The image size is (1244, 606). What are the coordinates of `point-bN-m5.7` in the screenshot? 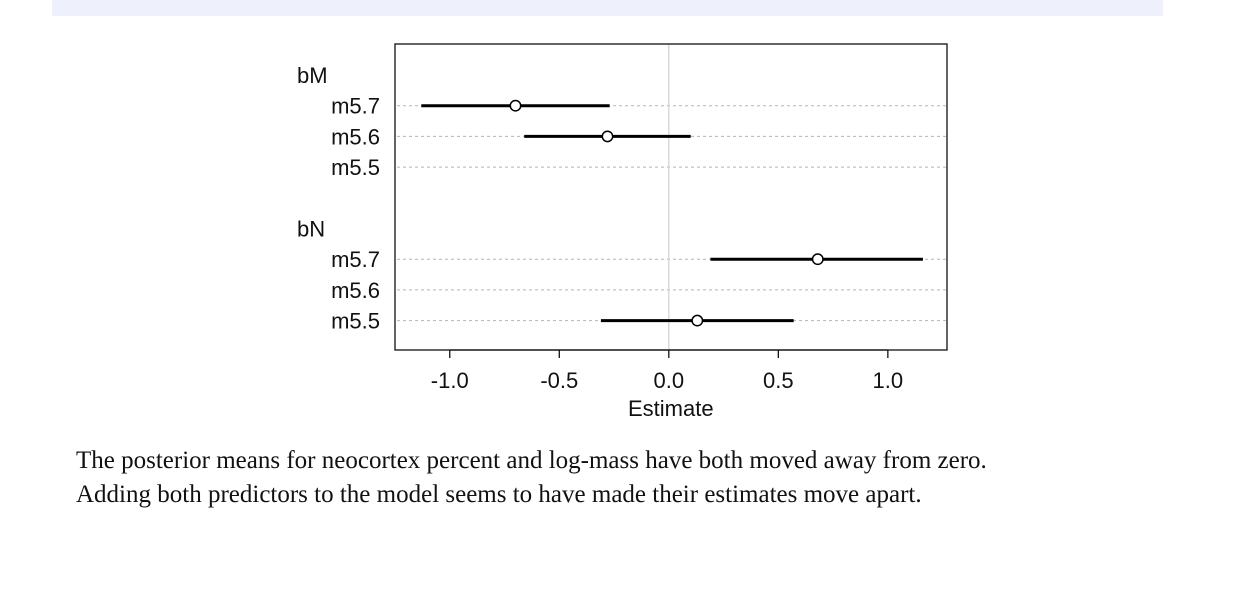 It's located at (817, 259).